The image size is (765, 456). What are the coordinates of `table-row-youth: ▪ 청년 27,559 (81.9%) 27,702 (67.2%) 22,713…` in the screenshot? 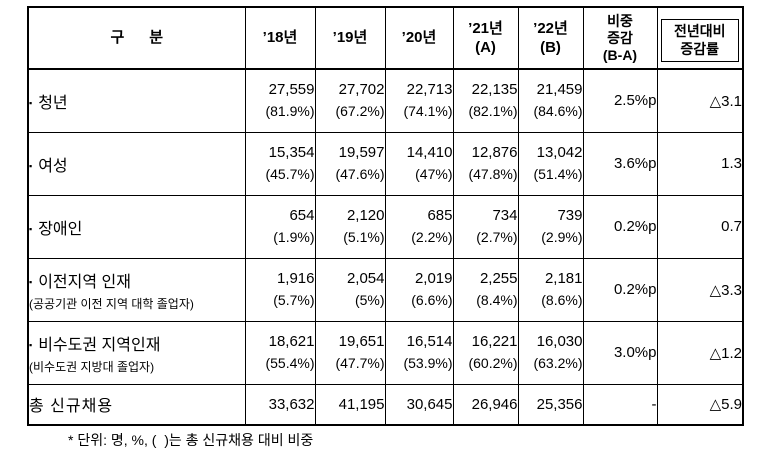 It's located at (385, 100).